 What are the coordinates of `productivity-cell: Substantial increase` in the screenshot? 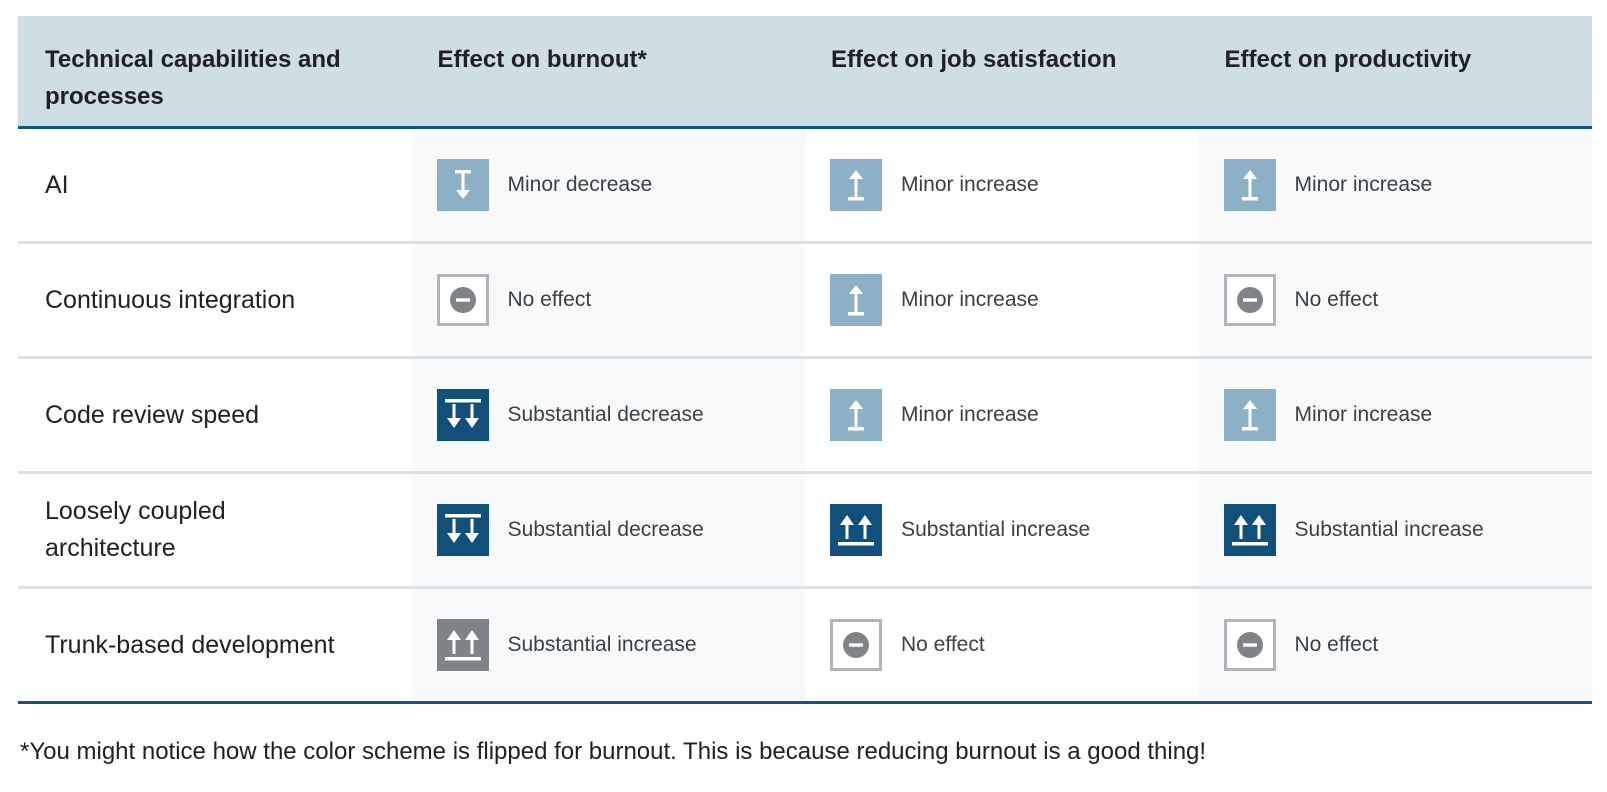 It's located at (1395, 530).